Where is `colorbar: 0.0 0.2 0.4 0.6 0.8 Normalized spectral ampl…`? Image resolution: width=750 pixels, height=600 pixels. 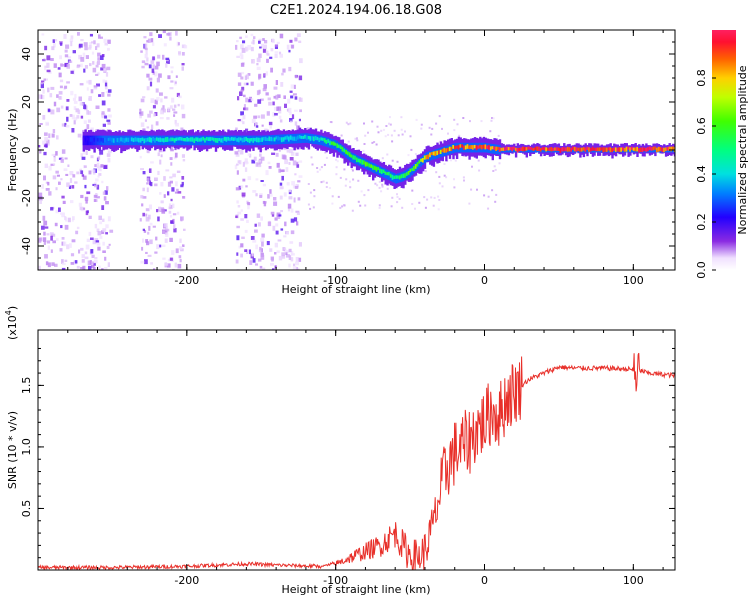 colorbar: 0.0 0.2 0.4 0.6 0.8 Normalized spectral ampl… is located at coordinates (722, 154).